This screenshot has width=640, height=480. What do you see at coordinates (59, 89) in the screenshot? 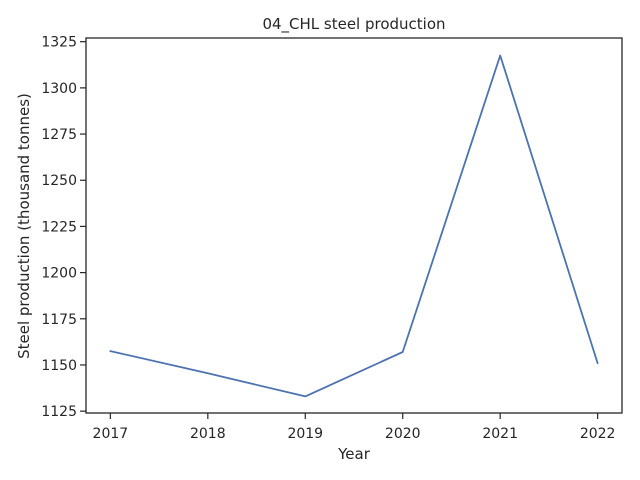
I see `y-tick-label: 1300` at bounding box center [59, 89].